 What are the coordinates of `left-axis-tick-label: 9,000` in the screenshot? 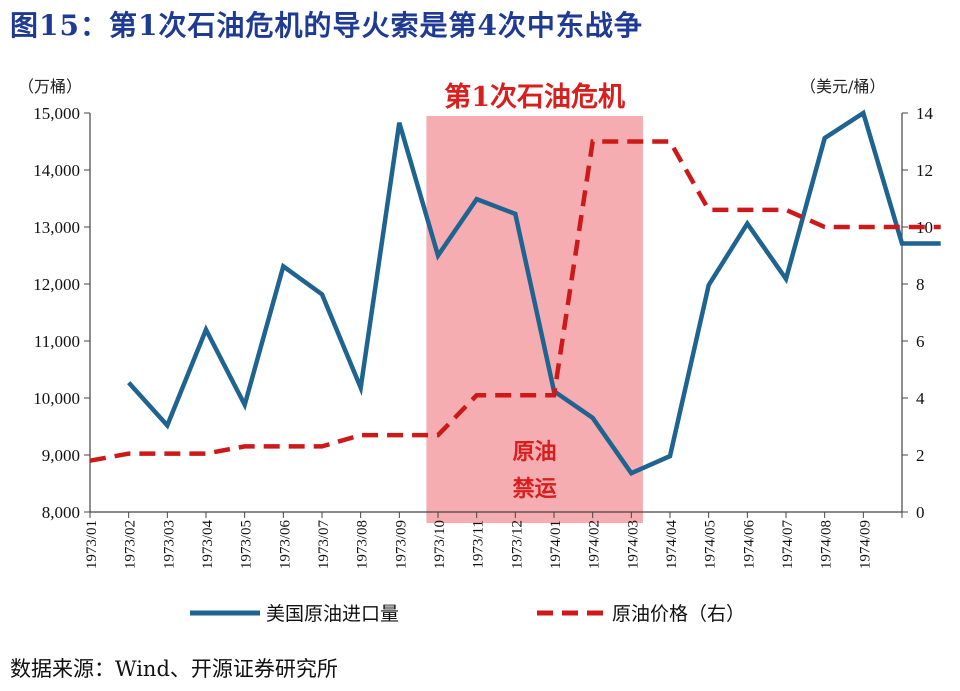 It's located at (61, 455).